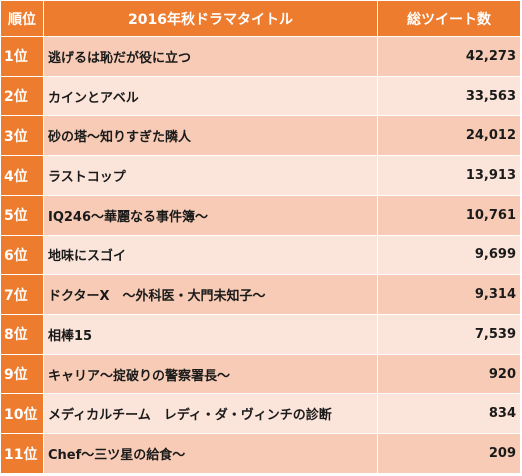  Describe the element at coordinates (22, 136) in the screenshot. I see `rank-cell: 3位` at that location.